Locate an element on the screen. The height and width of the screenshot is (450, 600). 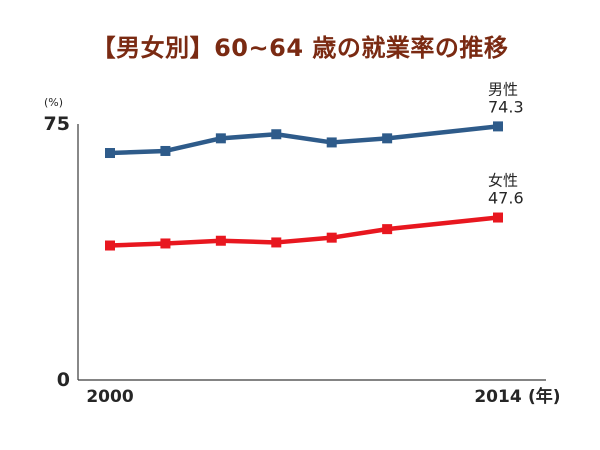
x-axis-unit: (年) is located at coordinates (544, 396).